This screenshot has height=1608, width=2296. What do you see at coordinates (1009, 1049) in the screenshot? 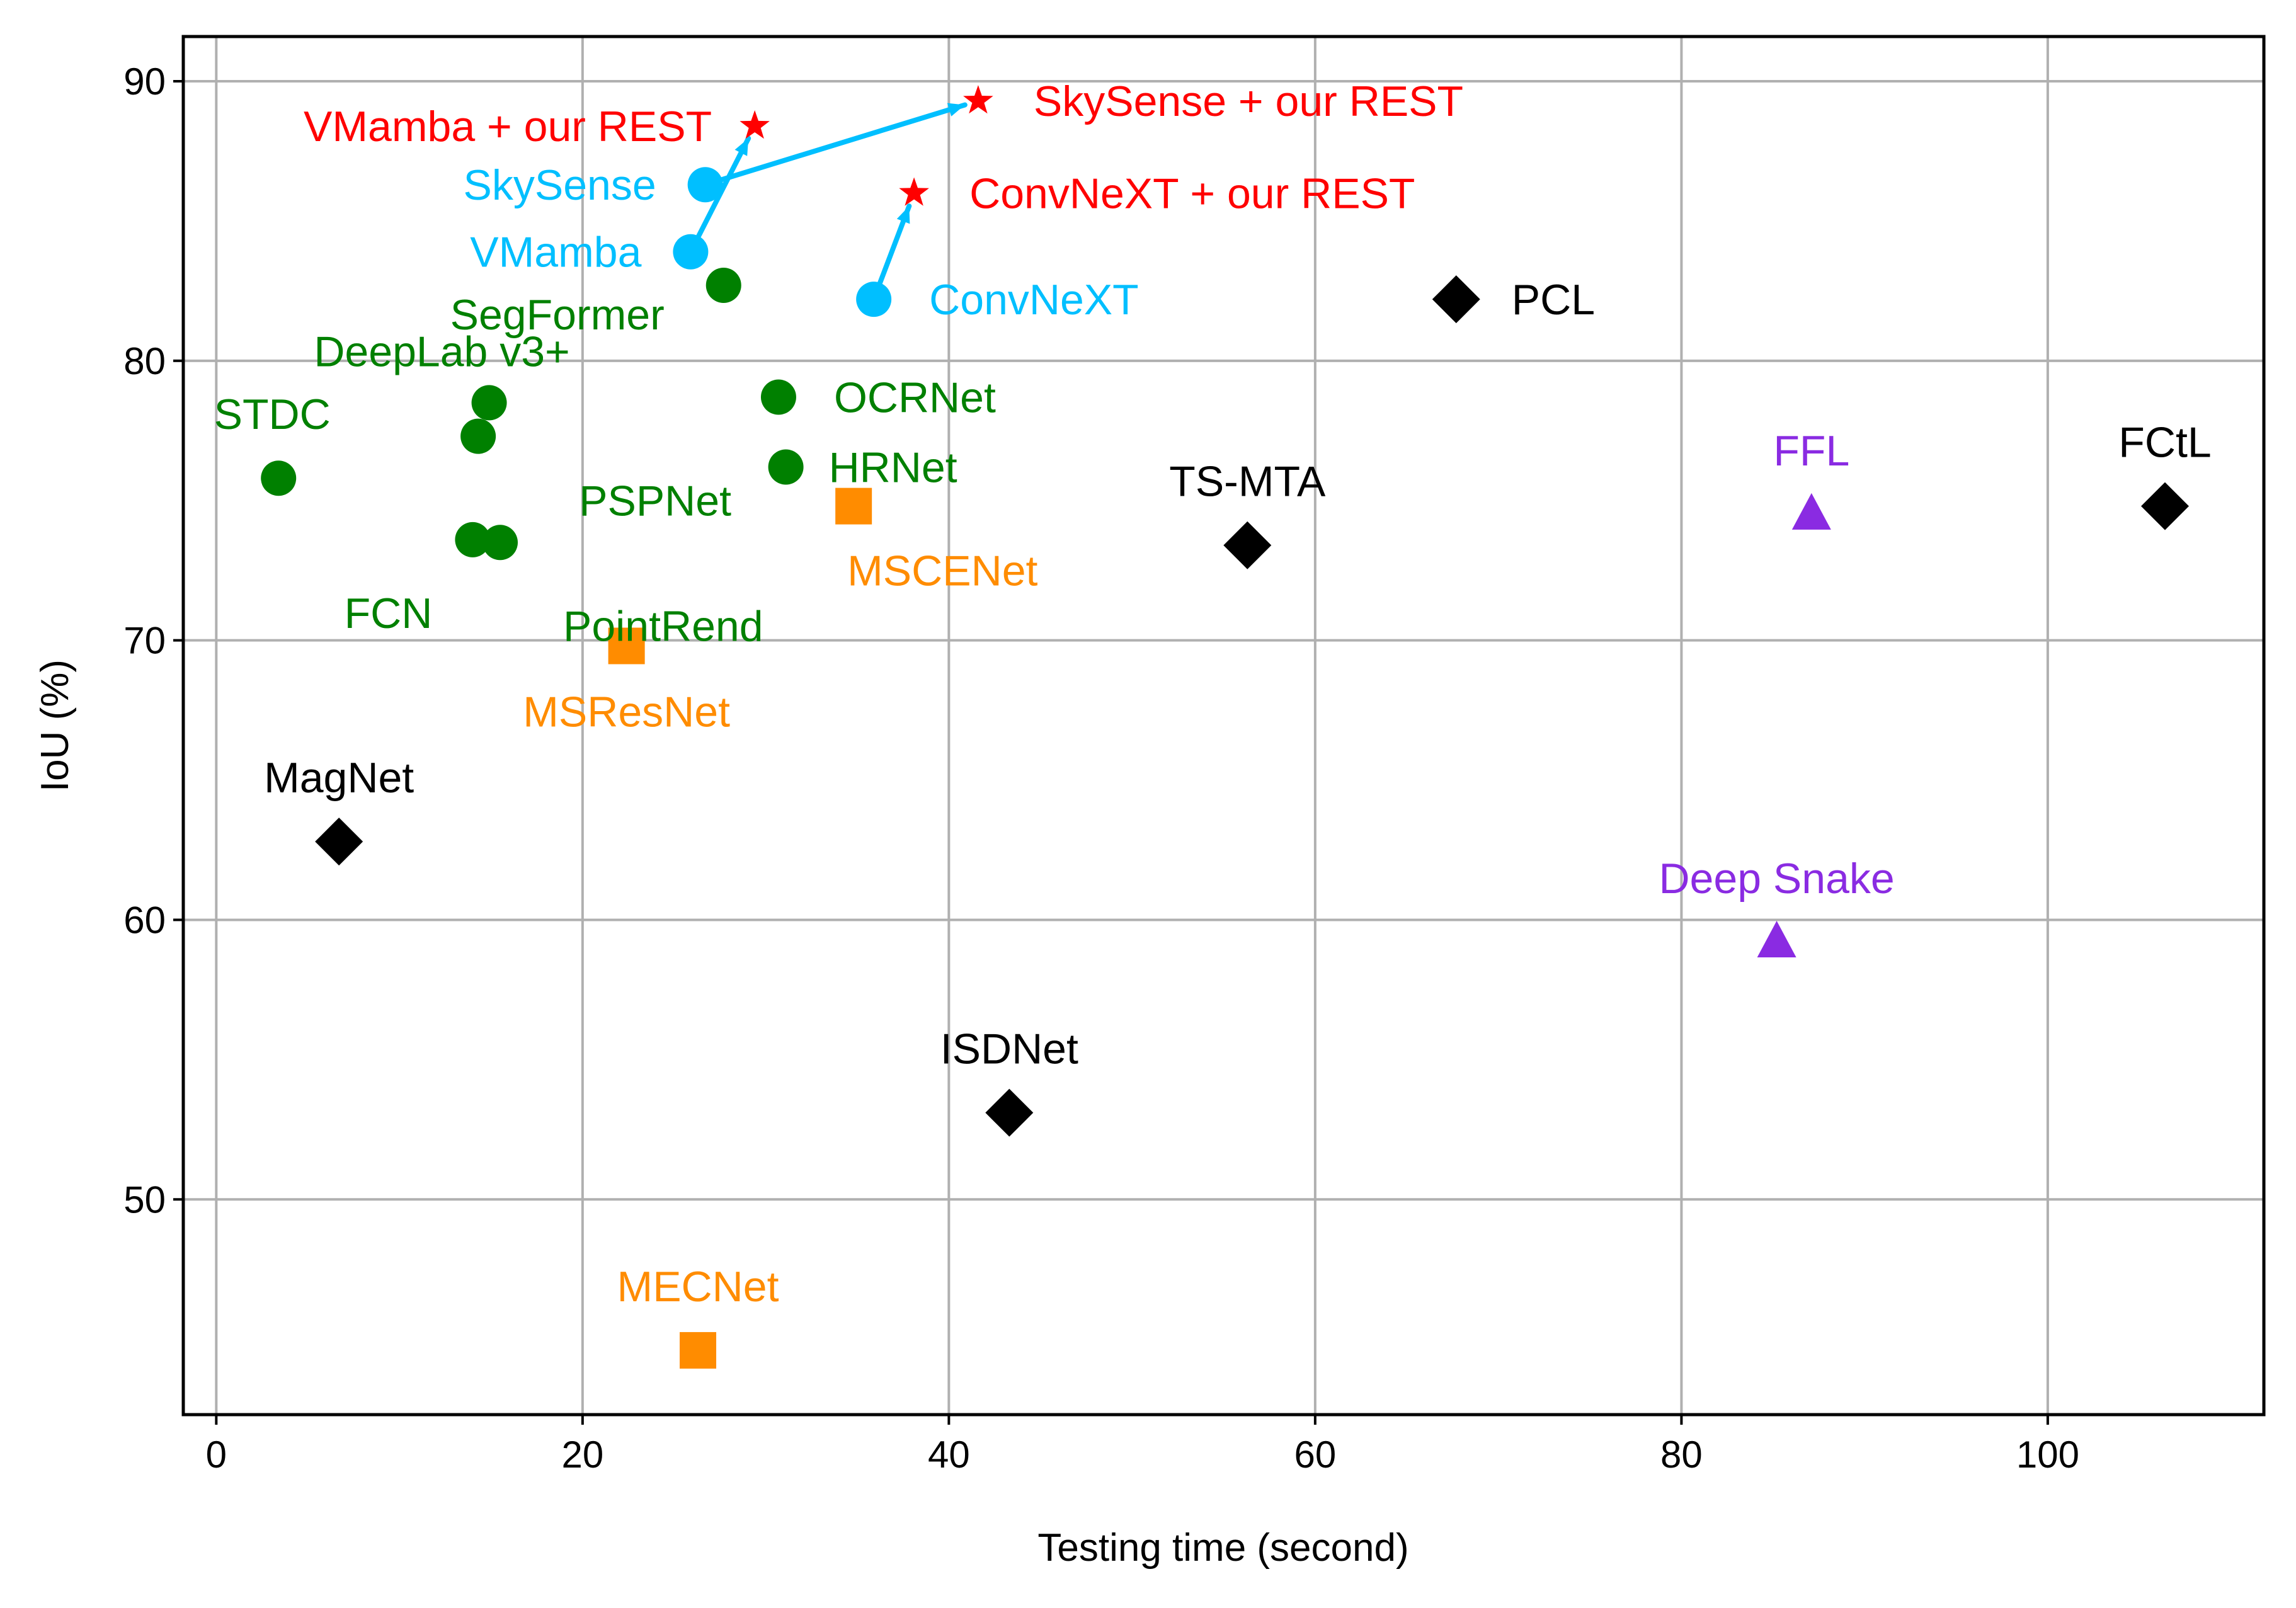
I see `isdnet-label: ISDNet` at bounding box center [1009, 1049].